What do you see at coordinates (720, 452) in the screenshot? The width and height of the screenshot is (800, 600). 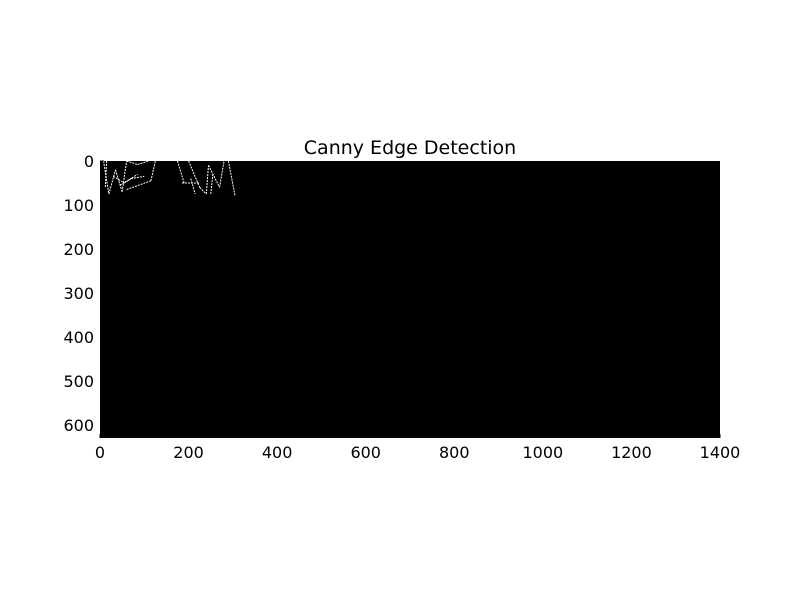 I see `x-tick-label: 1400` at bounding box center [720, 452].